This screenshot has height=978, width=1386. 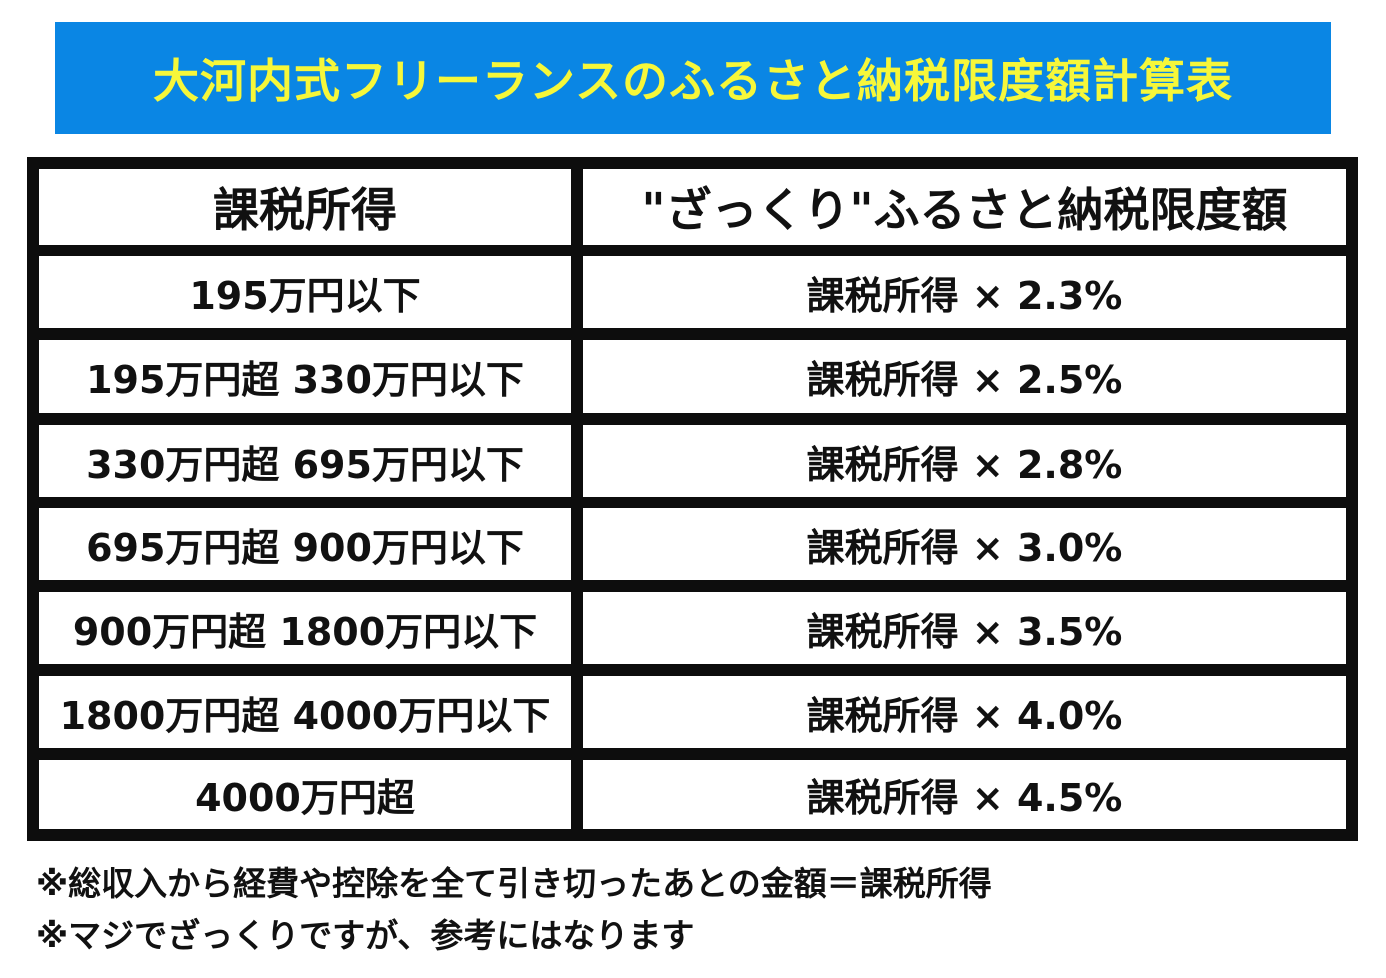 I want to click on footnote-definition: ※総収入から経費や控除を全て引き切ったあとの金額＝課税所得, so click(x=514, y=883).